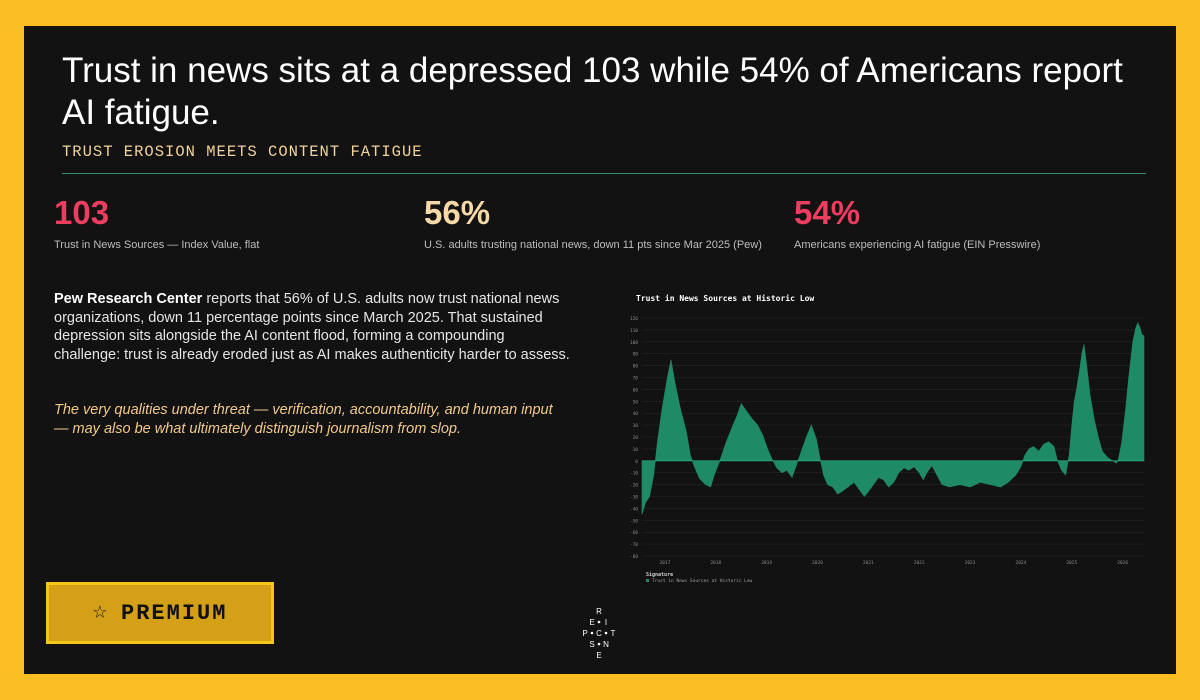  I want to click on premium-label: PREMIUM, so click(174, 613).